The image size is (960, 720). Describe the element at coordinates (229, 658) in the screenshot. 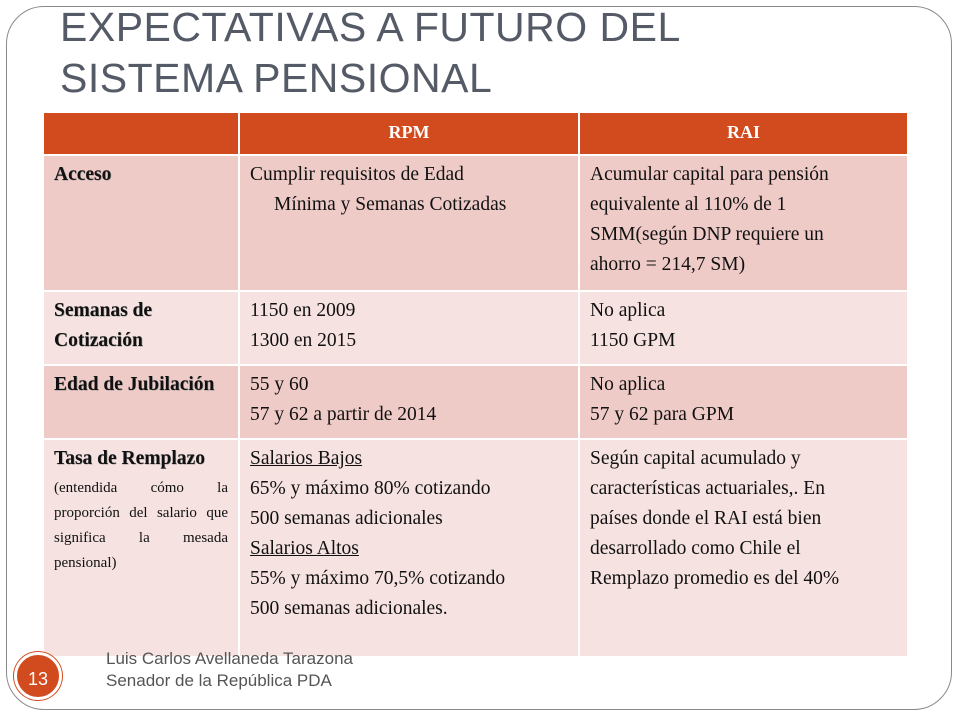

I see `footer-author: Luis Carlos Avellaneda Tarazona` at that location.